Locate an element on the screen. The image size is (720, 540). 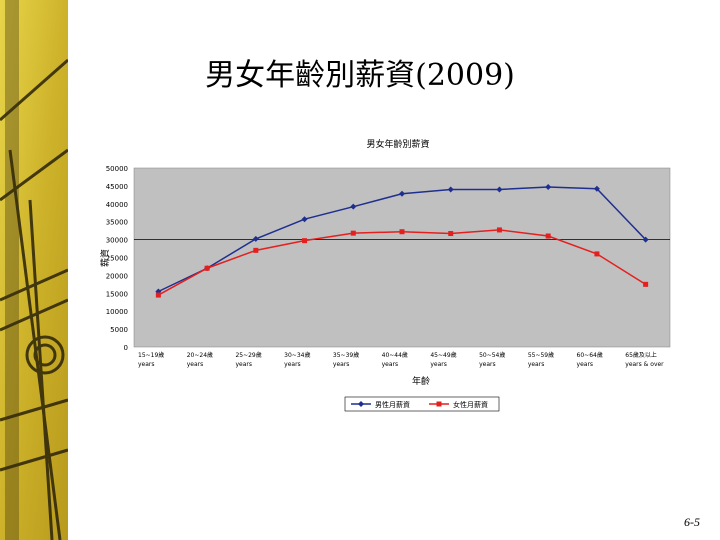
y-tick-label: 30000 is located at coordinates (117, 241).